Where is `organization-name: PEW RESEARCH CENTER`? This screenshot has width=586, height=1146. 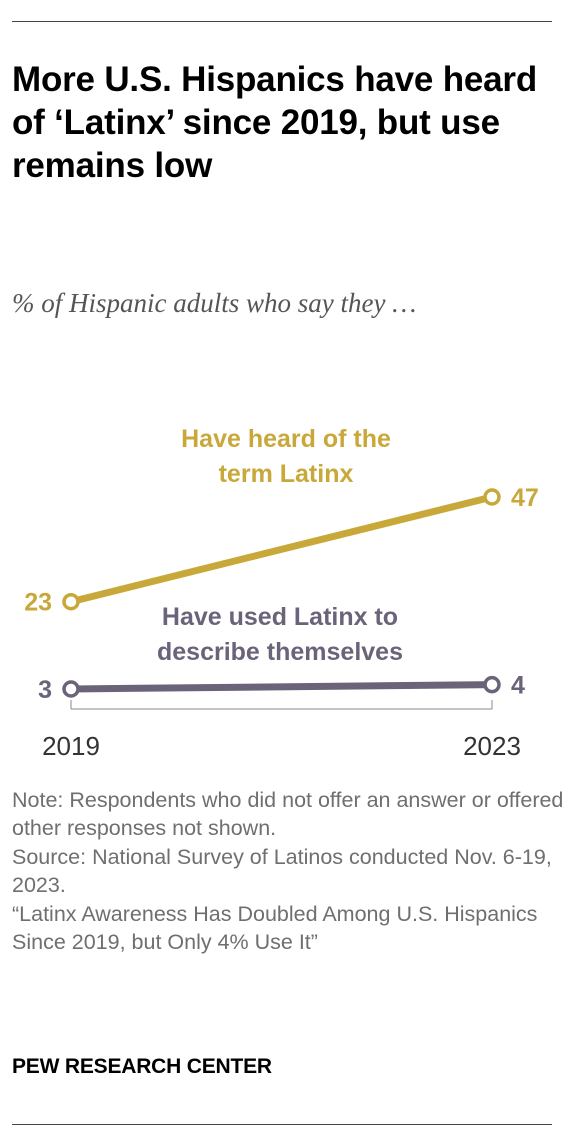 organization-name: PEW RESEARCH CENTER is located at coordinates (142, 1066).